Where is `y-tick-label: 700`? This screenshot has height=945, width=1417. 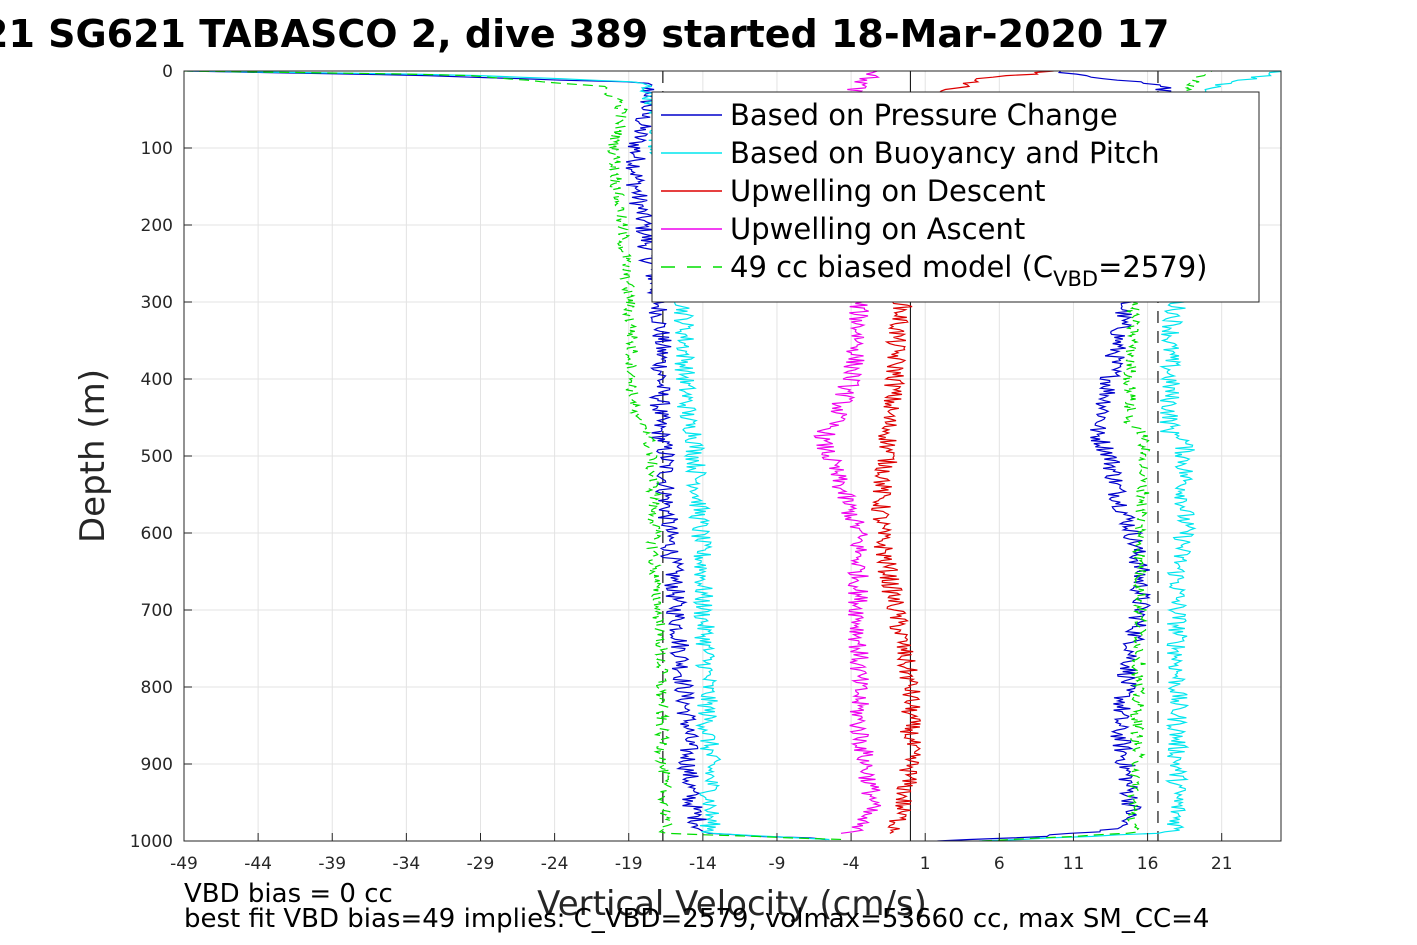 y-tick-label: 700 is located at coordinates (157, 611).